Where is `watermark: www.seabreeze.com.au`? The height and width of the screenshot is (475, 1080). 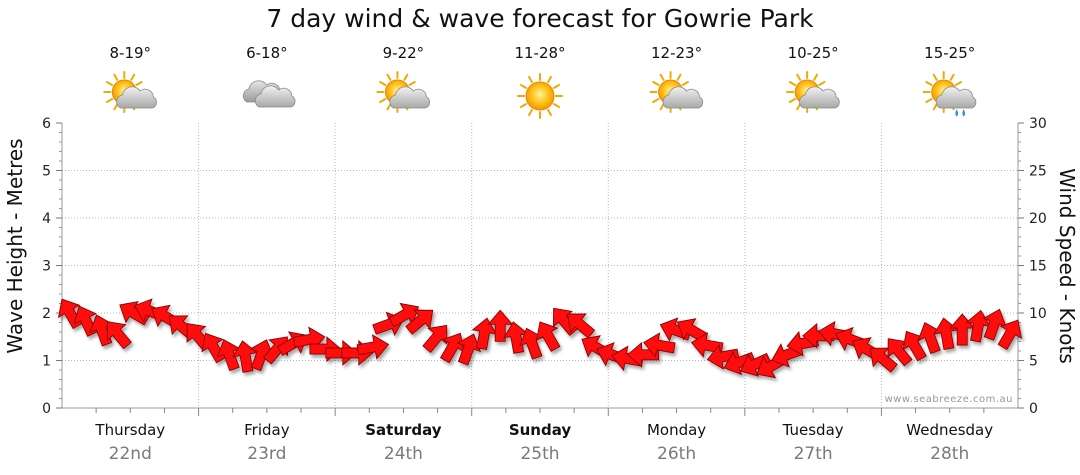 watermark: www.seabreeze.com.au is located at coordinates (949, 399).